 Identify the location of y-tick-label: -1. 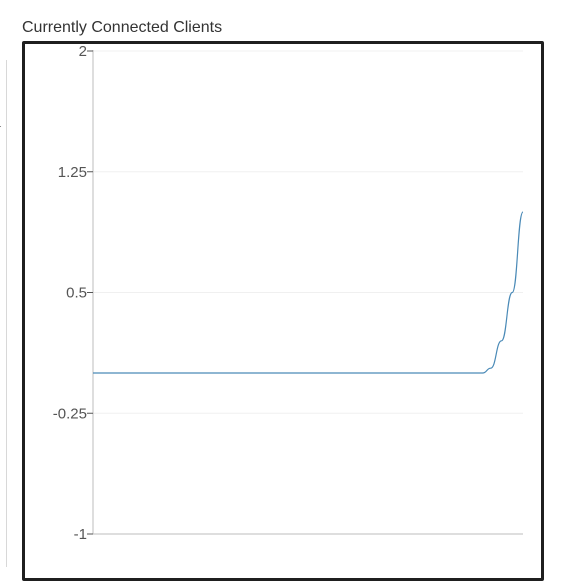
(80, 534).